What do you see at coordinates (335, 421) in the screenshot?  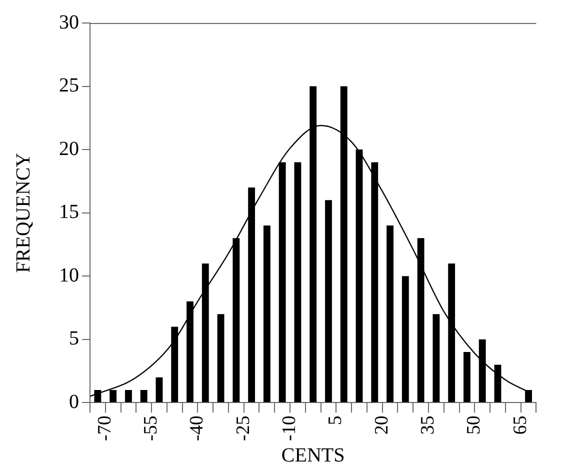 I see `x-tick-label: 5` at bounding box center [335, 421].